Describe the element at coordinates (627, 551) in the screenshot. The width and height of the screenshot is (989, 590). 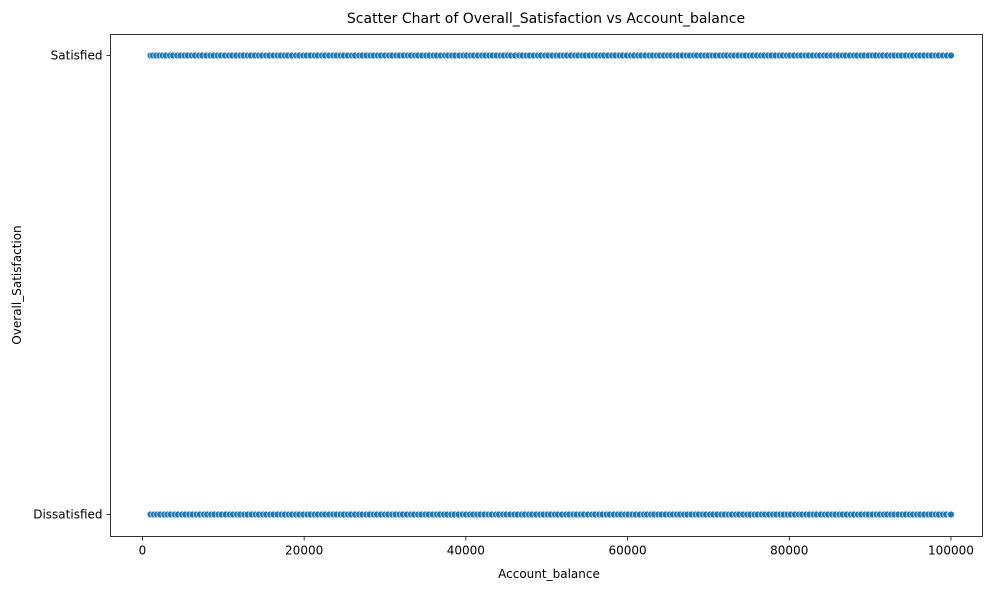
I see `x-tick-label: 60000` at that location.